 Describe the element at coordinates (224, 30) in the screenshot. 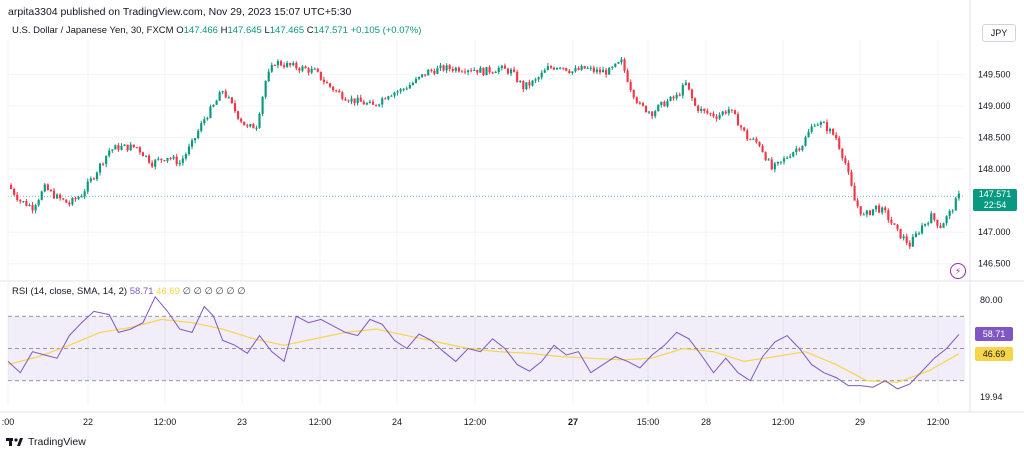

I see `high-label: H` at that location.